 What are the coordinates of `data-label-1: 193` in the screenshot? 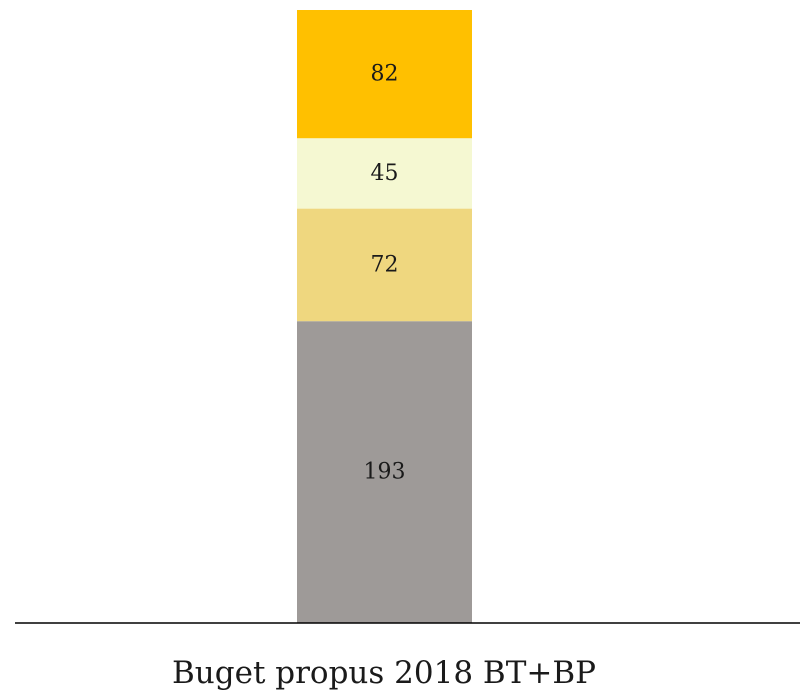 It's located at (385, 472).